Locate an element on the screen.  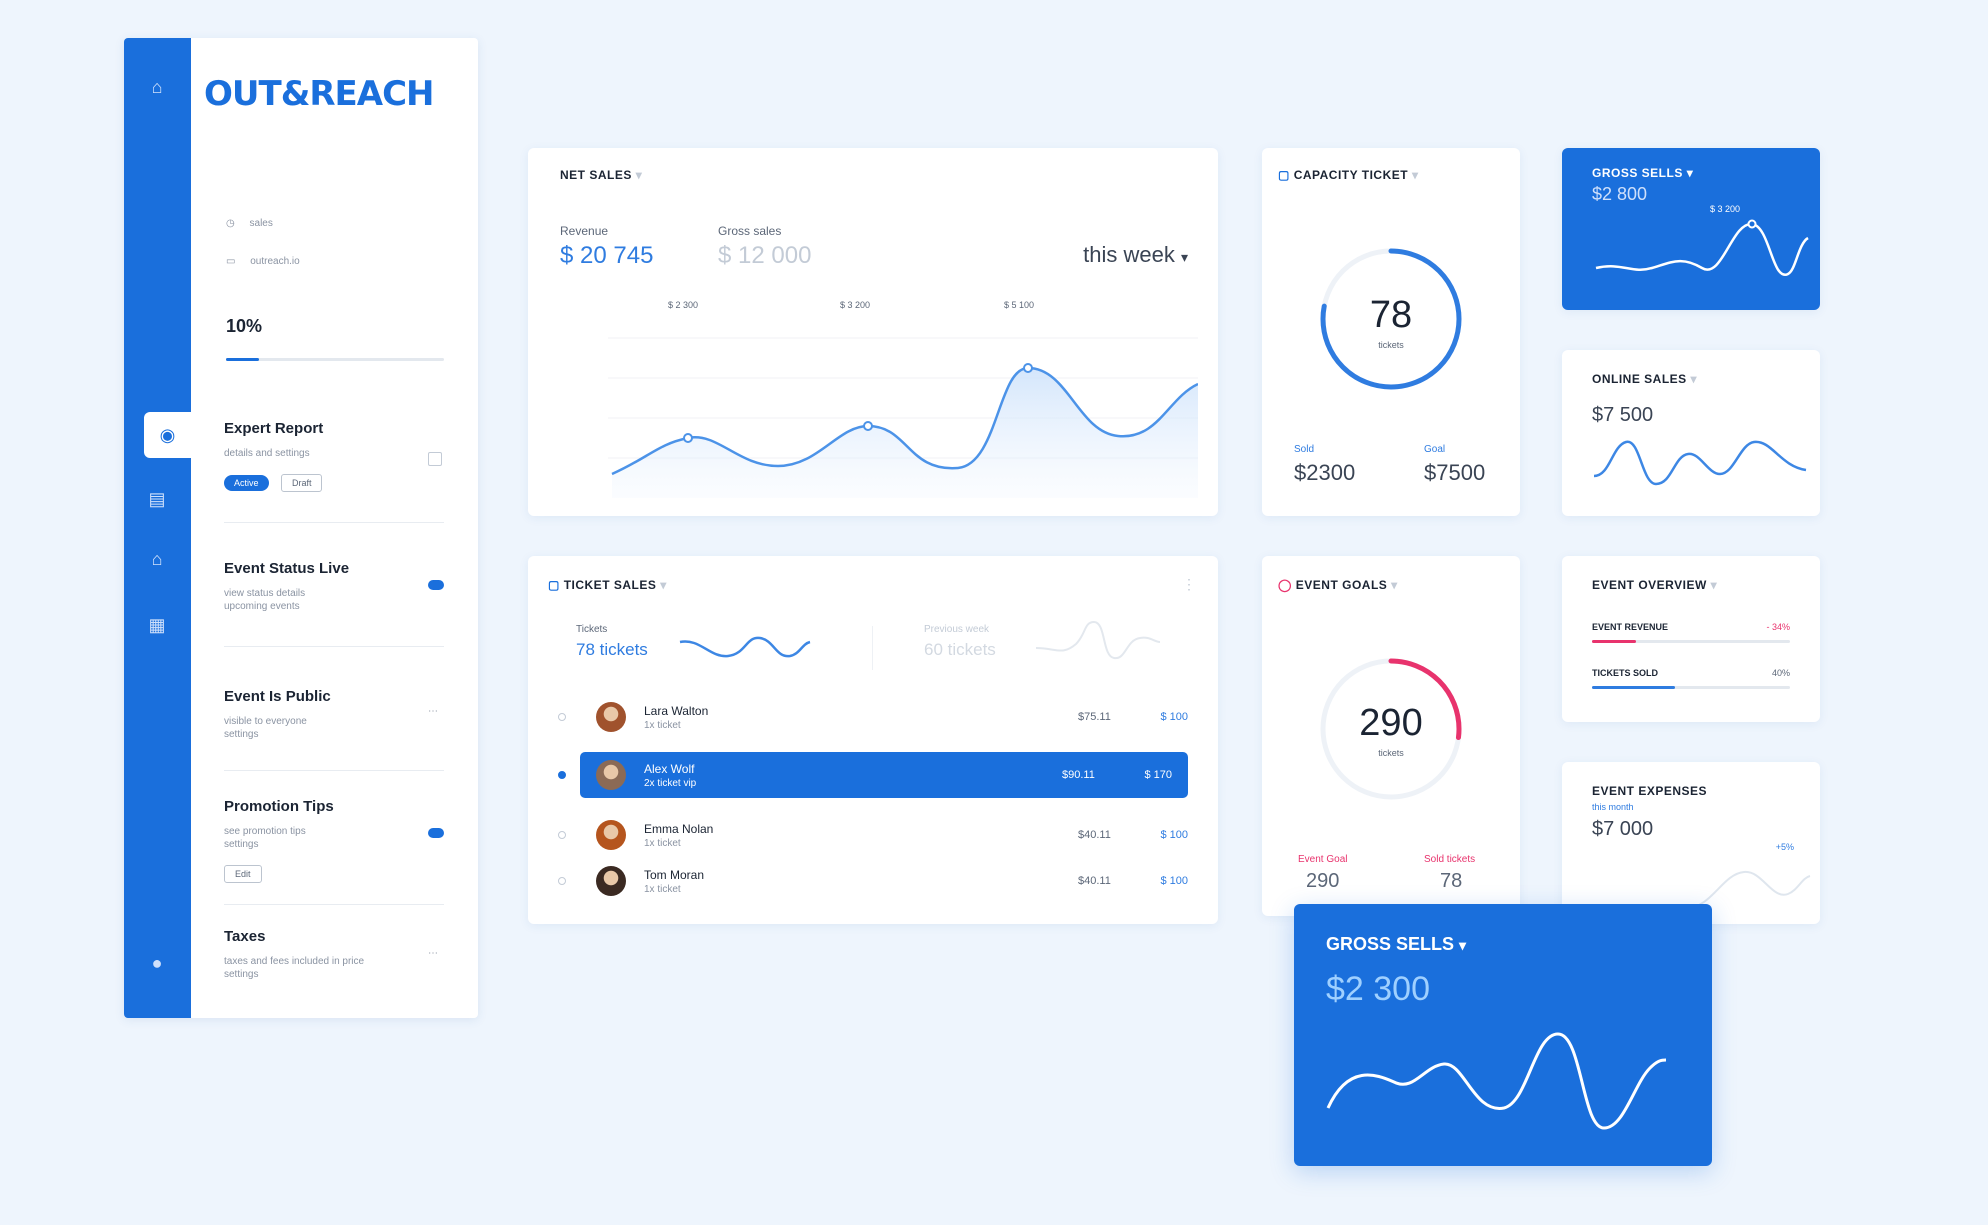
promotion-toggle is located at coordinates (436, 833).